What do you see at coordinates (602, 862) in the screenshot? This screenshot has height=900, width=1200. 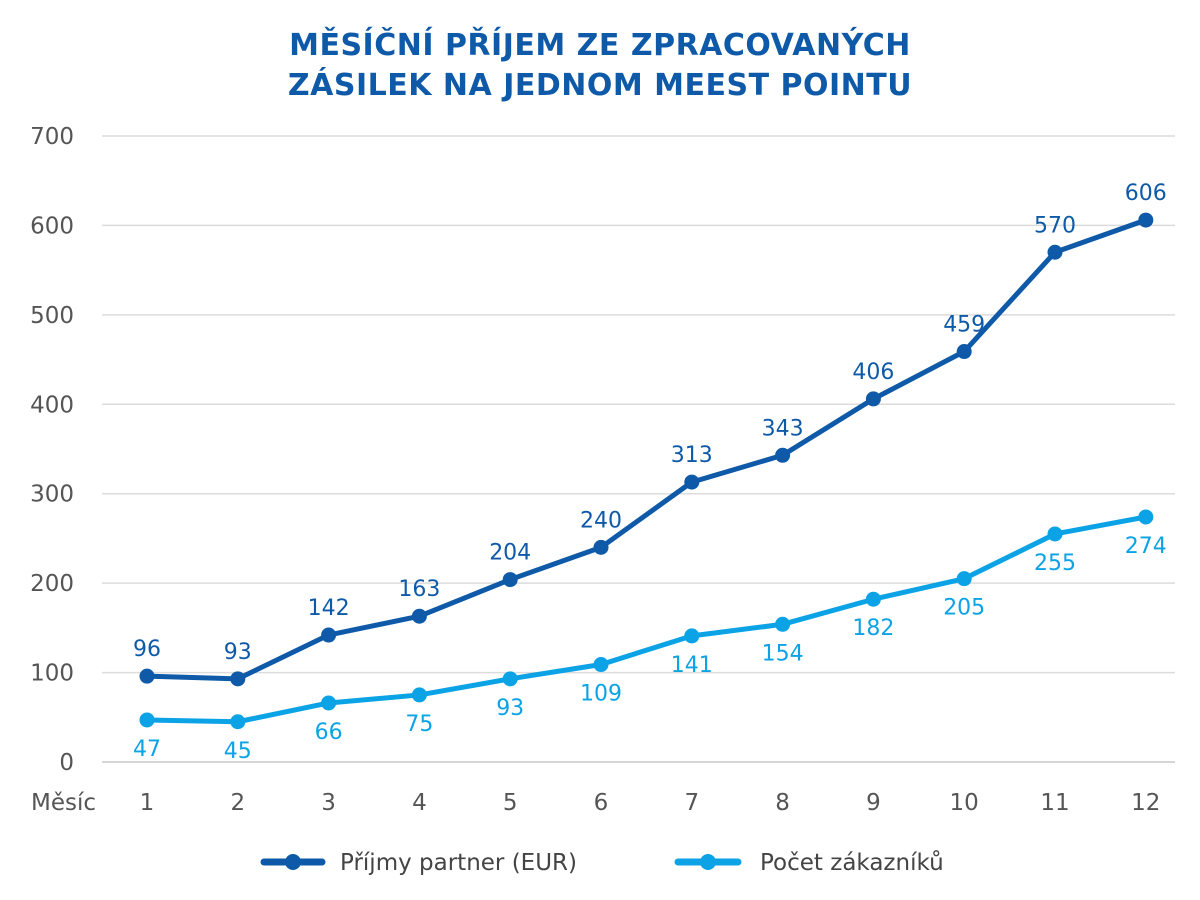 I see `legend: Příjmy partner (EUR) Počet zákazníků` at bounding box center [602, 862].